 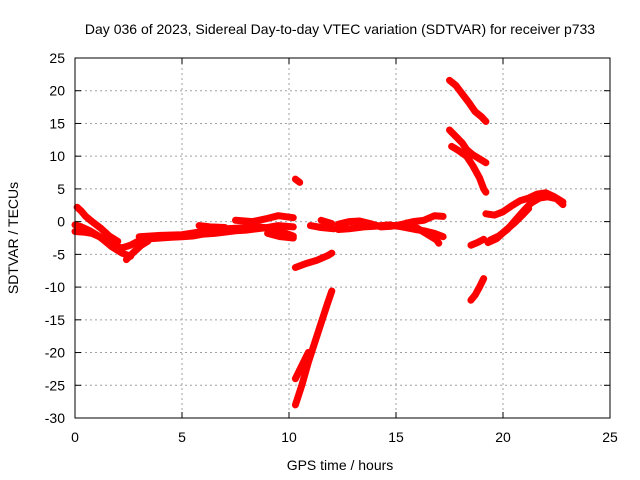 I want to click on y-tick-label: 20, so click(x=57, y=91).